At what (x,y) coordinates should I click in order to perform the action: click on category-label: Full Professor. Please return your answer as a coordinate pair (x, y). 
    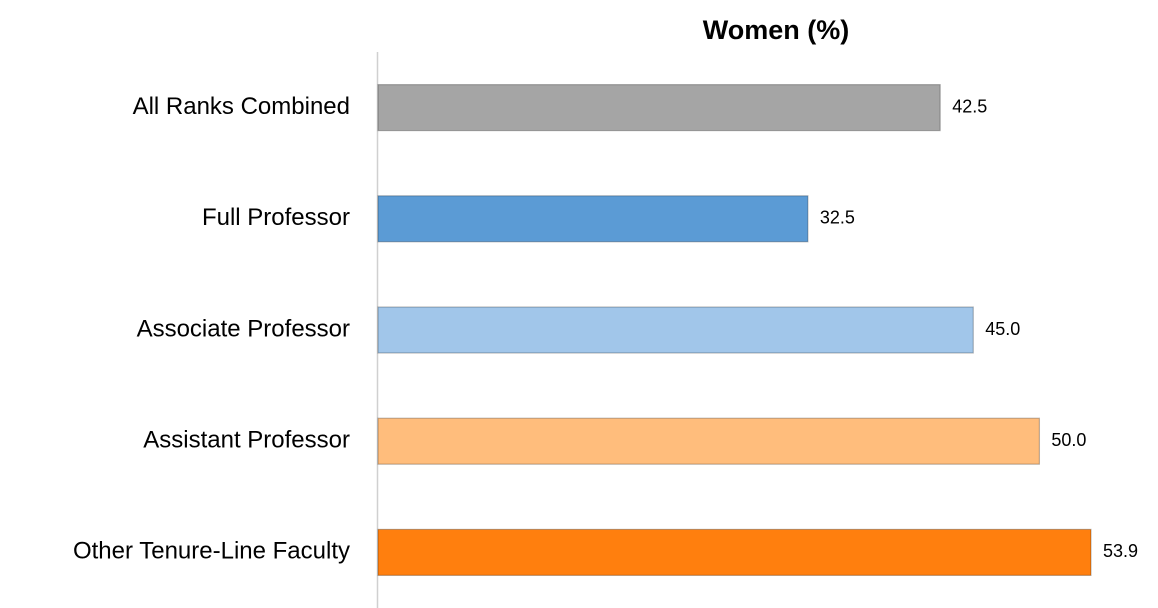
    Looking at the image, I should click on (276, 217).